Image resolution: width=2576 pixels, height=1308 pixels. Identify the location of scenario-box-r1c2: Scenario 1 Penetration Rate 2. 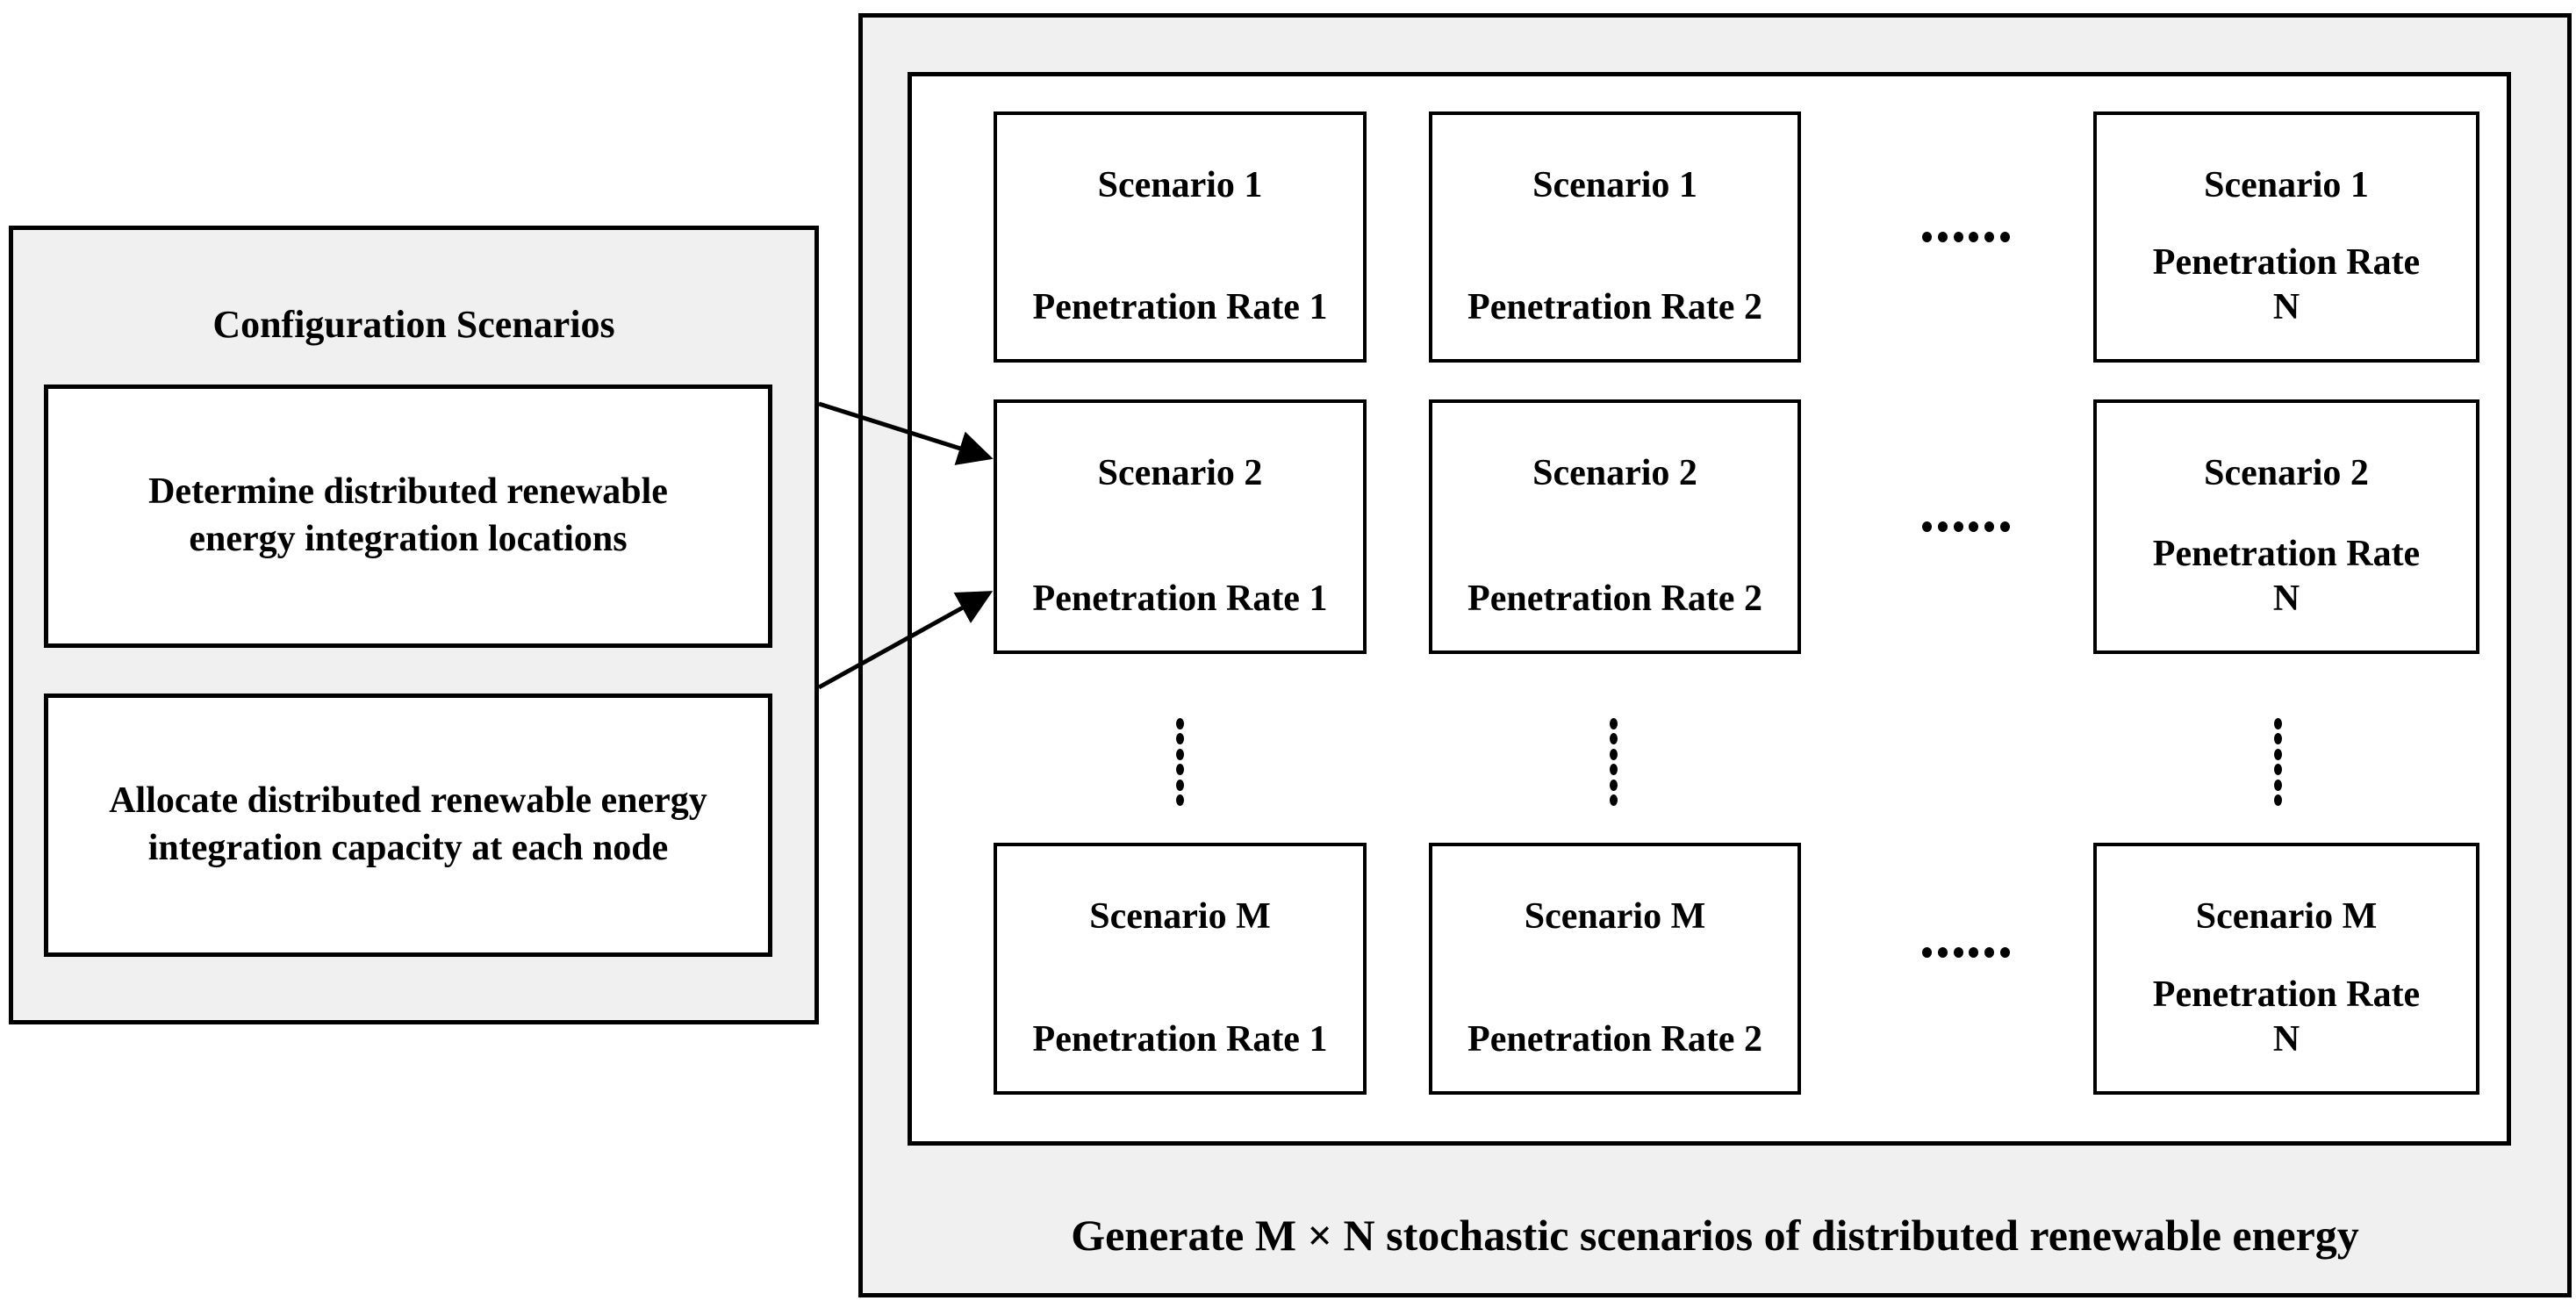
(1615, 237).